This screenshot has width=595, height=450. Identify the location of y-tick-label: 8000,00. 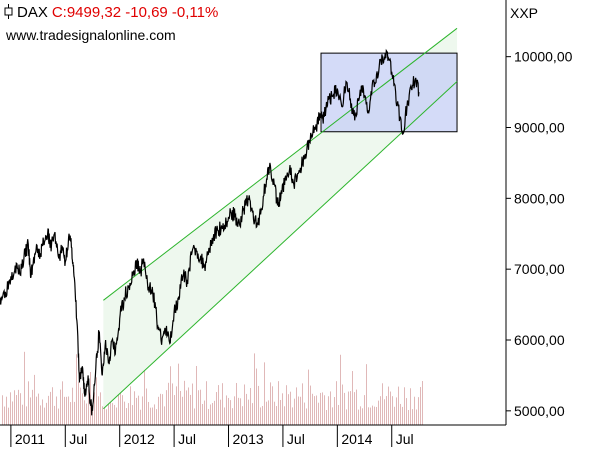
(539, 198).